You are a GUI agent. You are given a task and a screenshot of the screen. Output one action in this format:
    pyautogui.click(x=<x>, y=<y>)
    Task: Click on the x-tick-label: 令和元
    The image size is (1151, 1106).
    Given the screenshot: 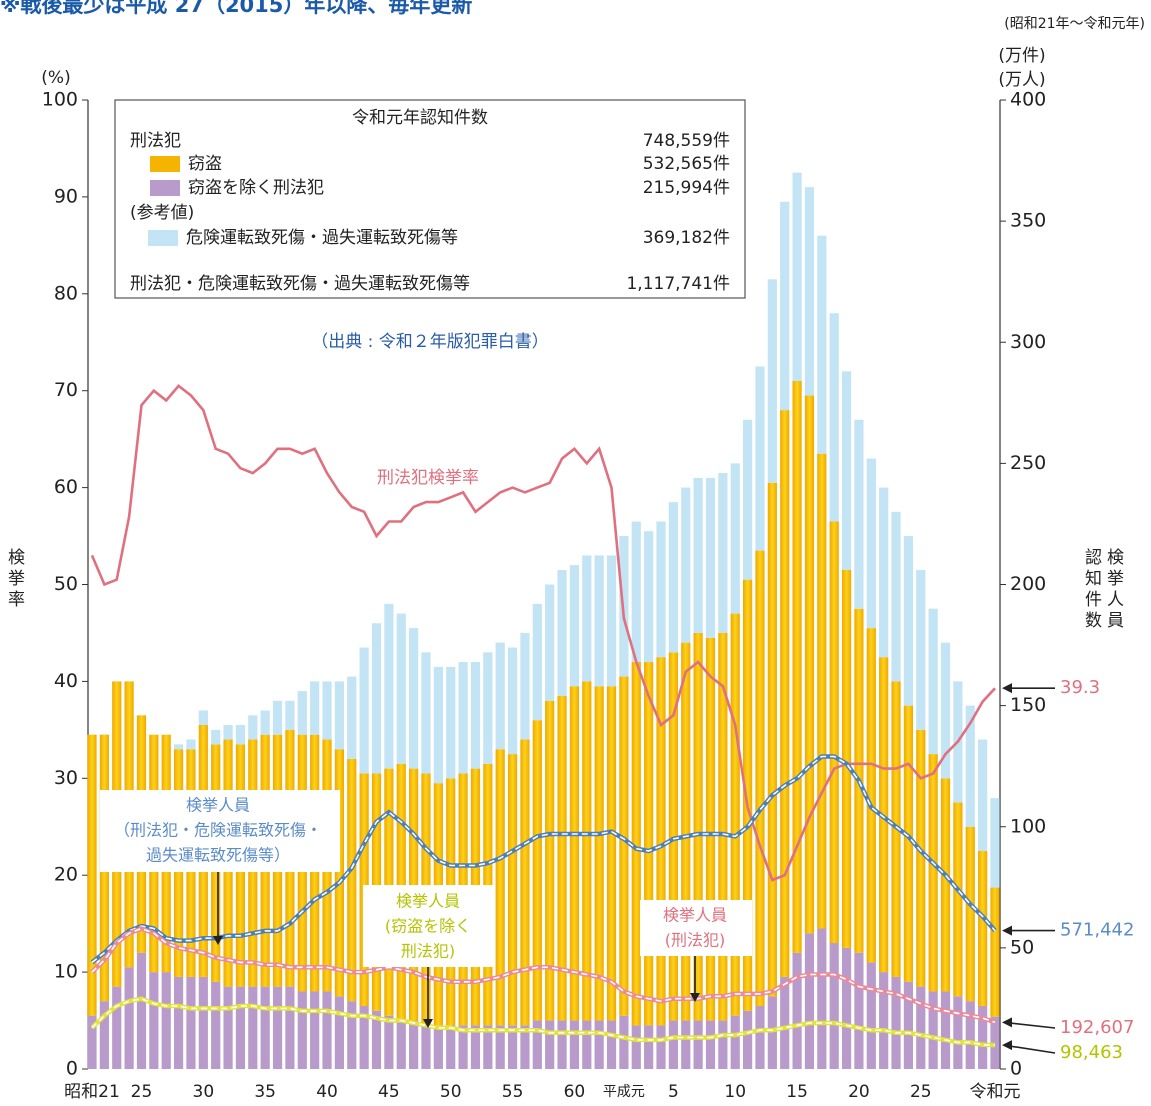 What is the action you would take?
    pyautogui.click(x=995, y=1092)
    